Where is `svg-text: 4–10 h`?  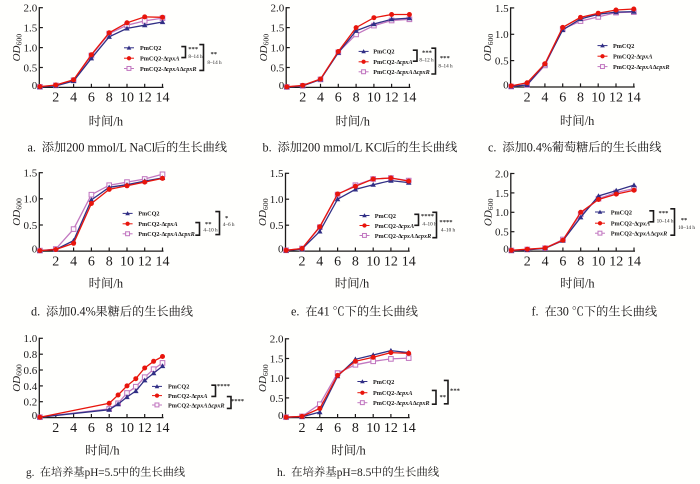 svg-text: 4–10 h is located at coordinates (429, 225).